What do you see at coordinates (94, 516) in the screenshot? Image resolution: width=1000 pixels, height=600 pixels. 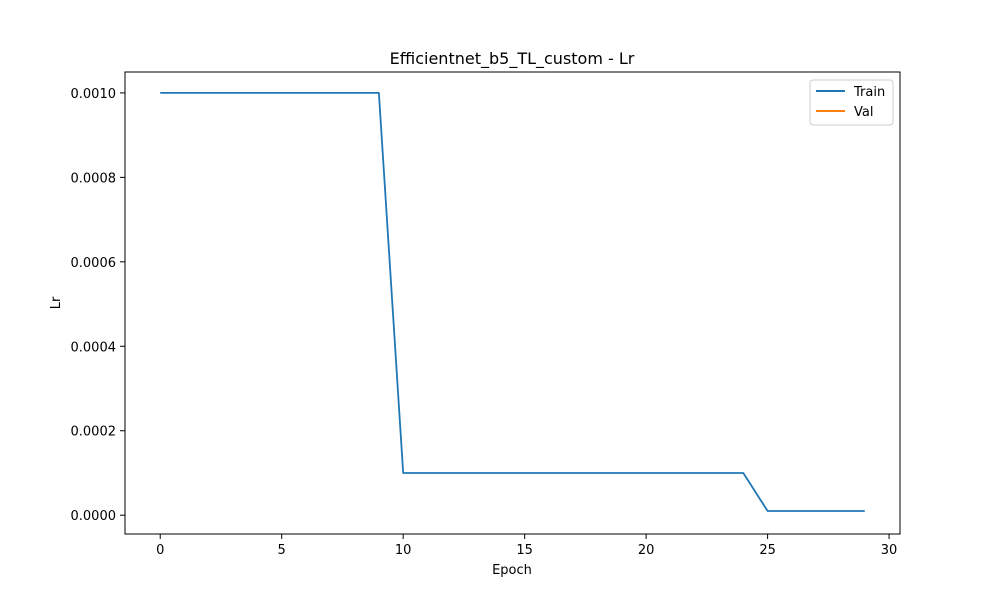 I see `y-tick-label: 0.0000` at bounding box center [94, 516].